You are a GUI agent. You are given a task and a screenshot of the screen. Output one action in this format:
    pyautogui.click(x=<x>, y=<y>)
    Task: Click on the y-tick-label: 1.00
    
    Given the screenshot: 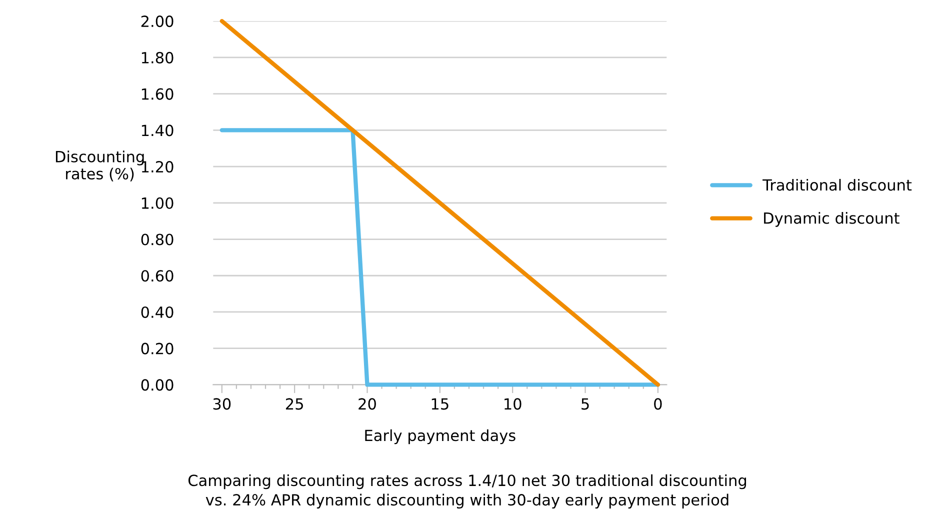 What is the action you would take?
    pyautogui.click(x=158, y=203)
    